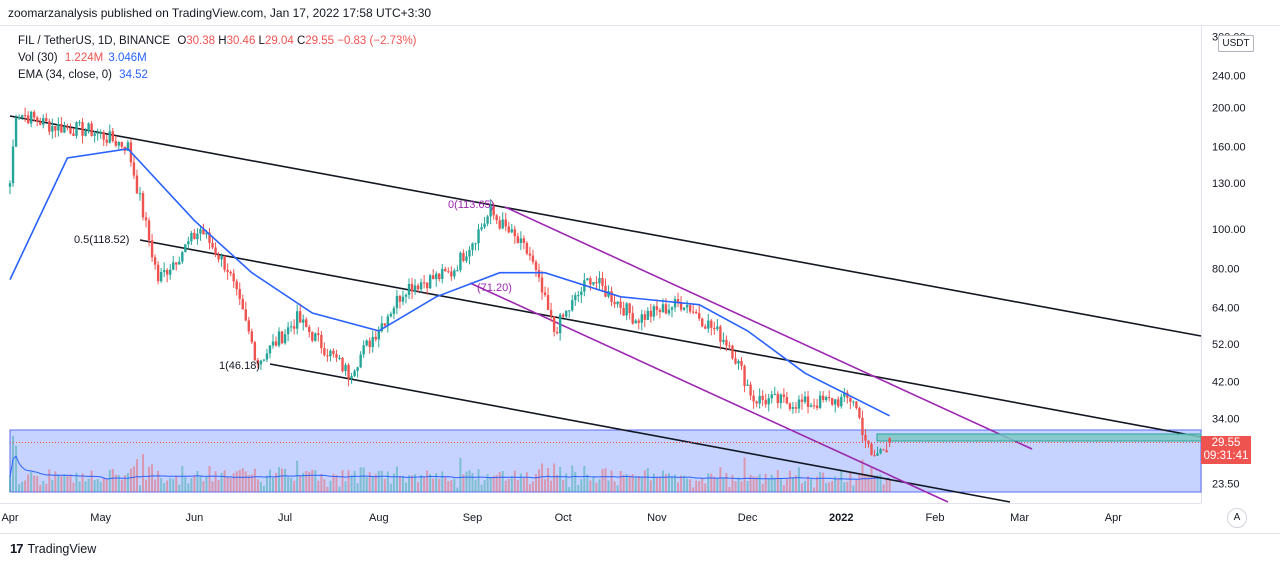  What do you see at coordinates (83, 75) in the screenshot?
I see `legend-ema-row: EMA (34, close, 0) 34.52` at bounding box center [83, 75].